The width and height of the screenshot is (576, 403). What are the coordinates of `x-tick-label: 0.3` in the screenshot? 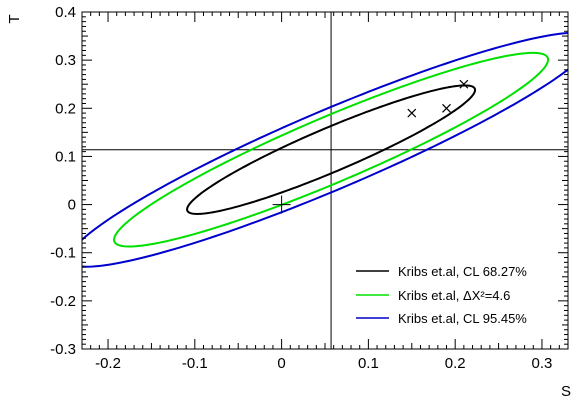 It's located at (542, 363).